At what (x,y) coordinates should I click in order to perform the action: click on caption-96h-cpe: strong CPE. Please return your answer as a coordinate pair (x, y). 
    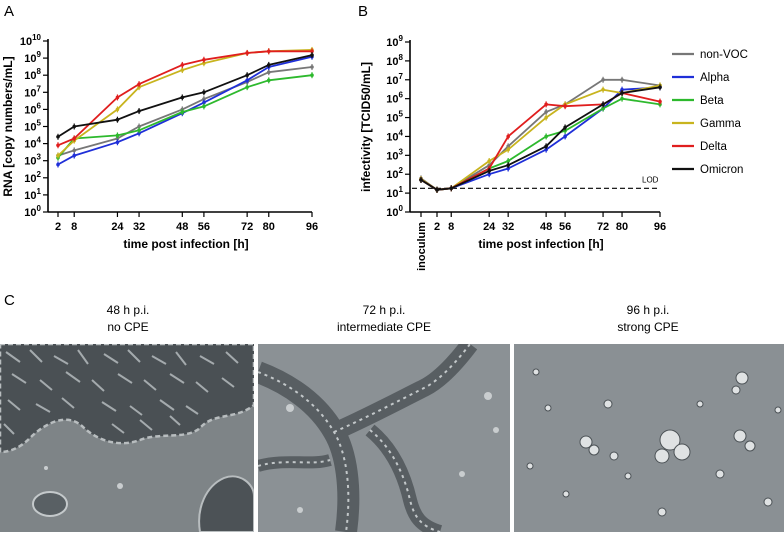
    Looking at the image, I should click on (647, 327).